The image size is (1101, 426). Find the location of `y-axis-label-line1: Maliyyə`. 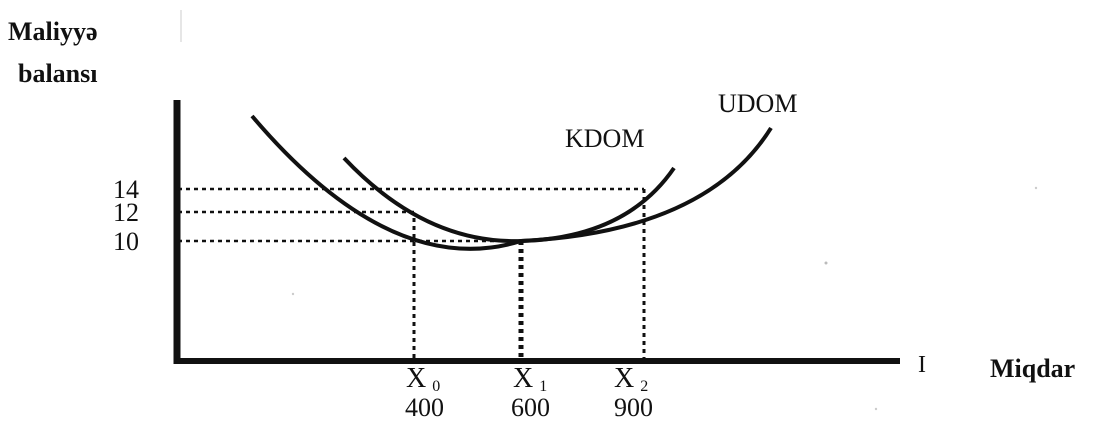

y-axis-label-line1: Maliyyə is located at coordinates (53, 31).